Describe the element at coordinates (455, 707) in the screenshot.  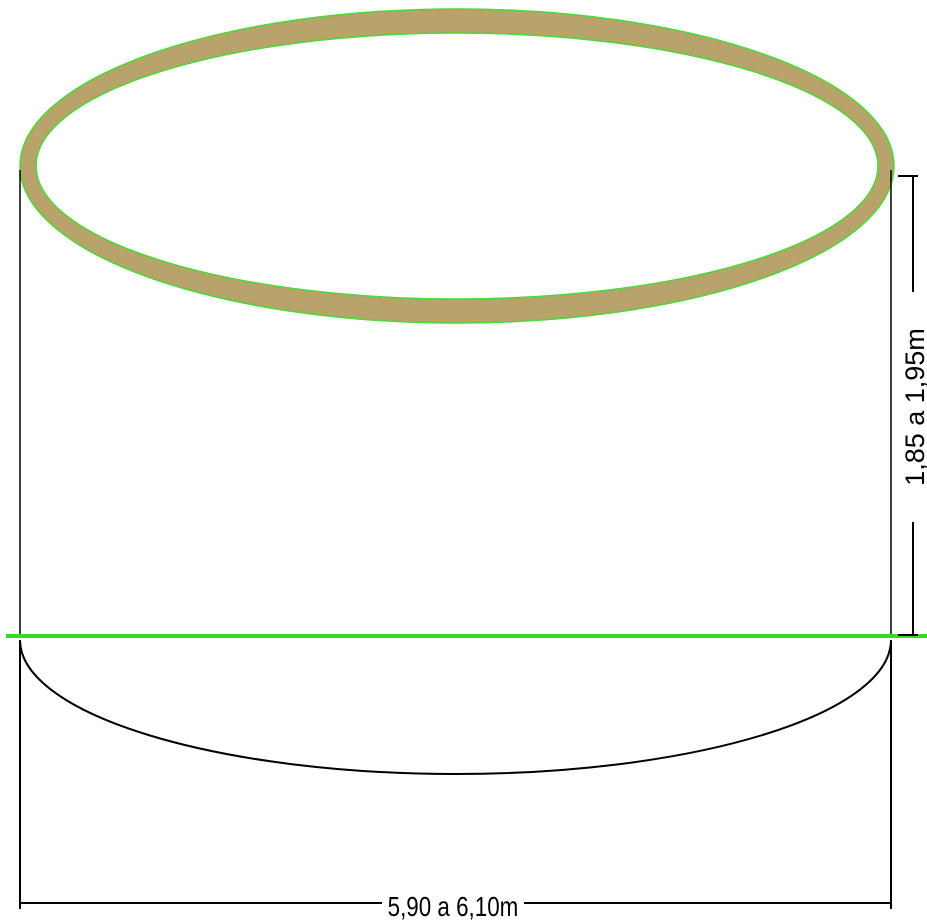
I see `bottom-base-curve` at that location.